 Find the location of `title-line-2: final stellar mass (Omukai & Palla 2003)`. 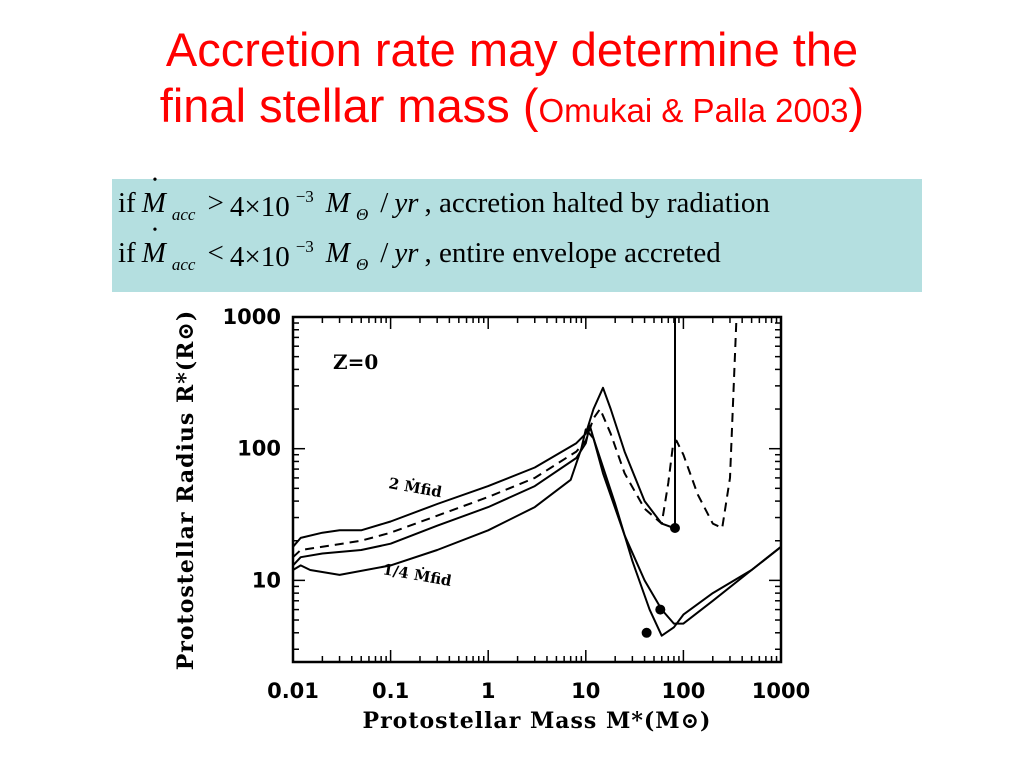

title-line-2: final stellar mass (Omukai & Palla 2003) is located at coordinates (512, 108).